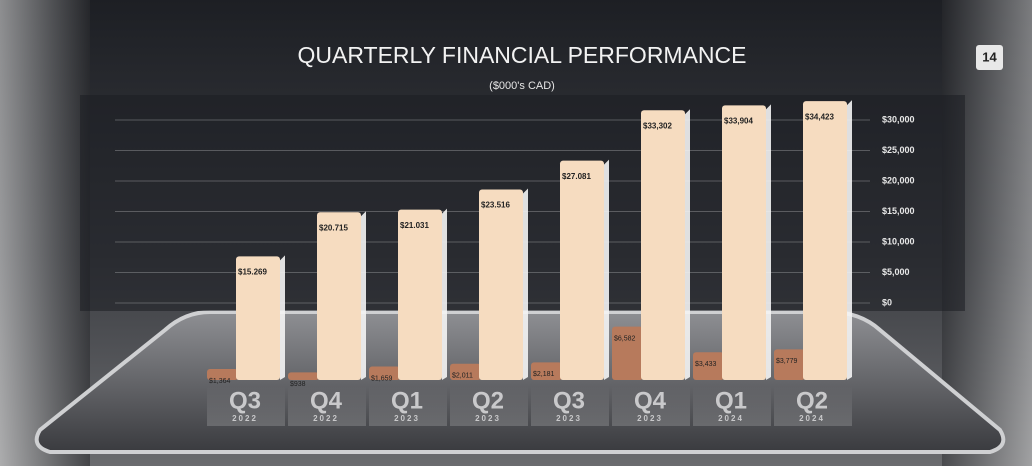  I want to click on y-tick-label: $5,000, so click(896, 272).